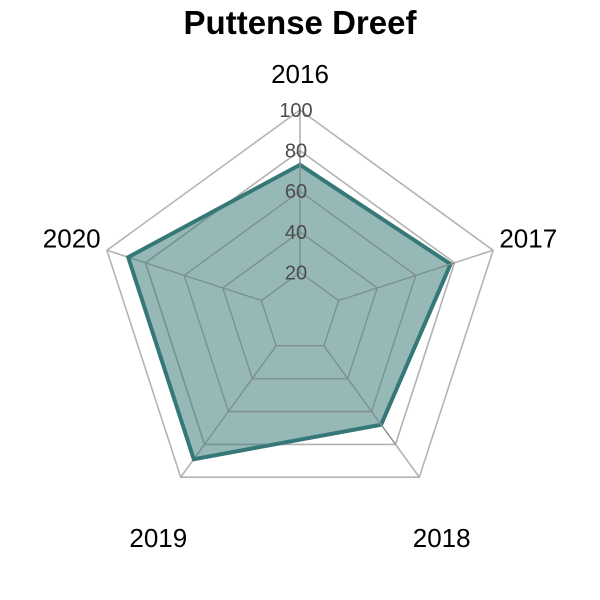 This screenshot has width=600, height=600. I want to click on axis-label-2019: 2019, so click(158, 538).